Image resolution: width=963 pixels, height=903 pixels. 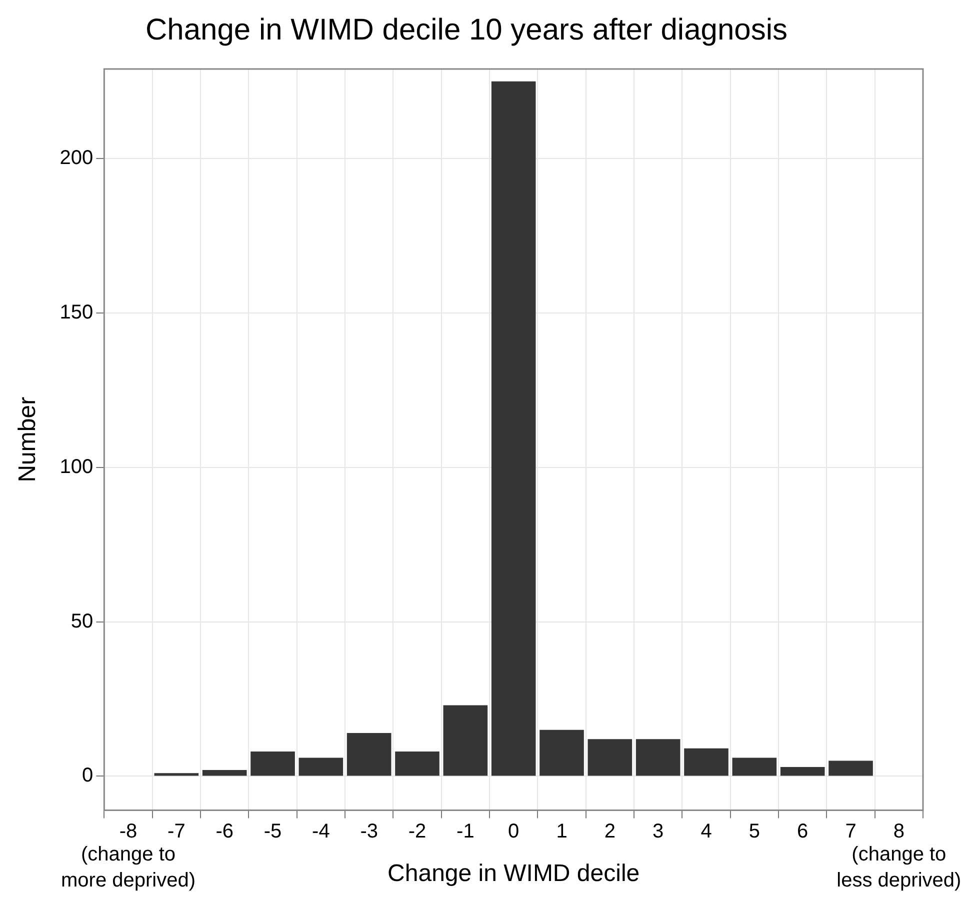 I want to click on x-tick-label: 2, so click(x=610, y=831).